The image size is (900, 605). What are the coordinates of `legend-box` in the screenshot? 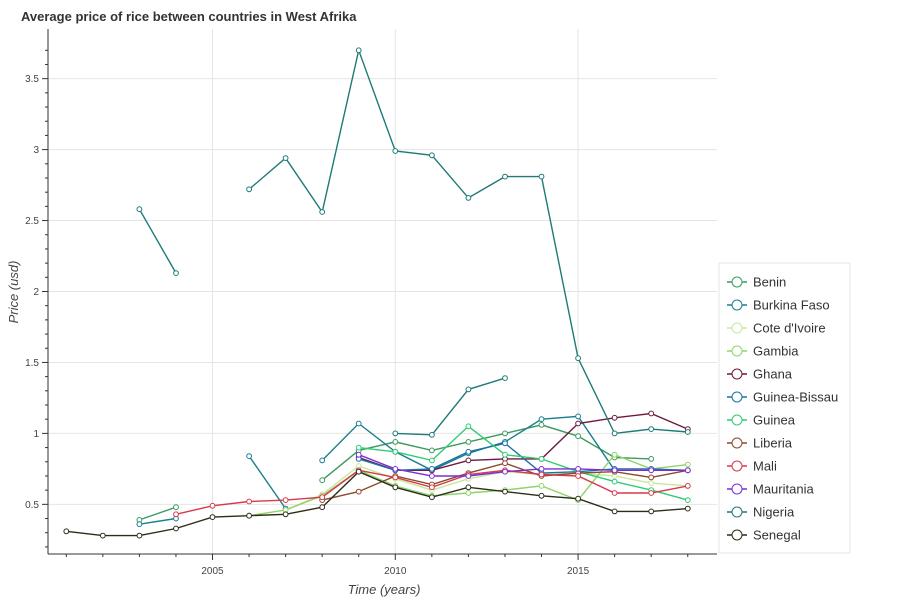 It's located at (784, 408).